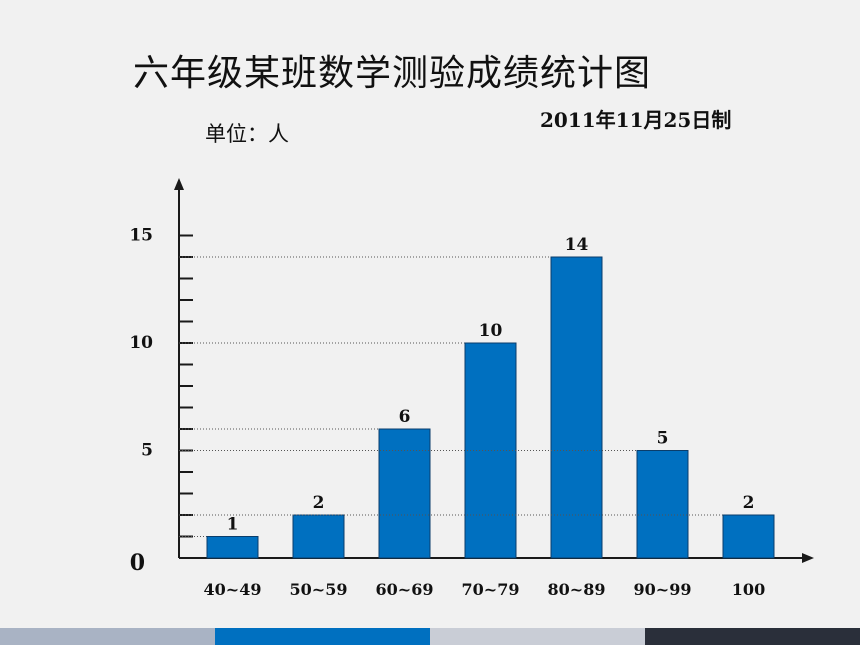  Describe the element at coordinates (141, 236) in the screenshot. I see `y-tick-label: 15` at that location.